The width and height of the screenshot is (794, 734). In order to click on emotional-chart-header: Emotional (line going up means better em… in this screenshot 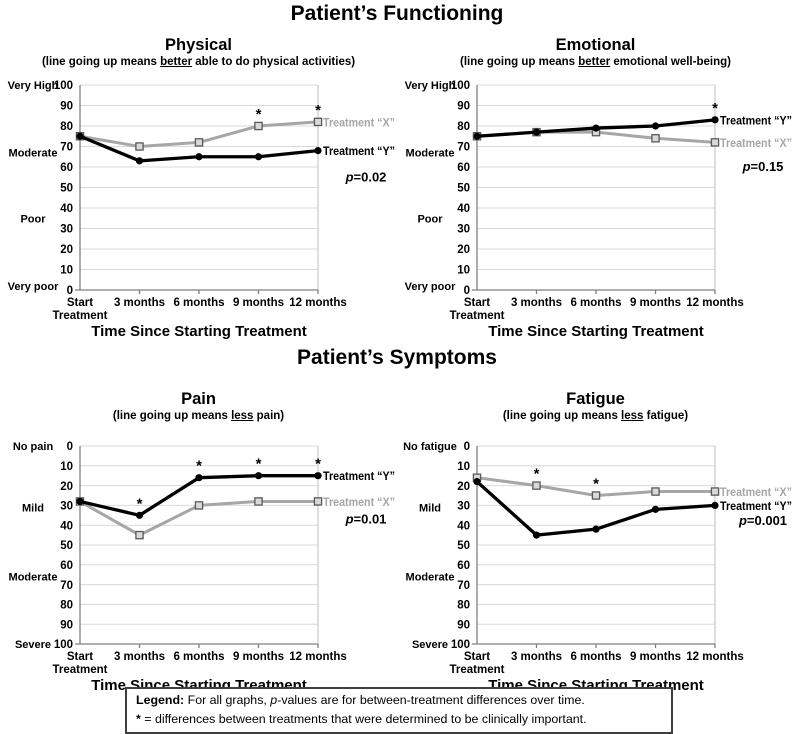, I will do `click(595, 55)`.